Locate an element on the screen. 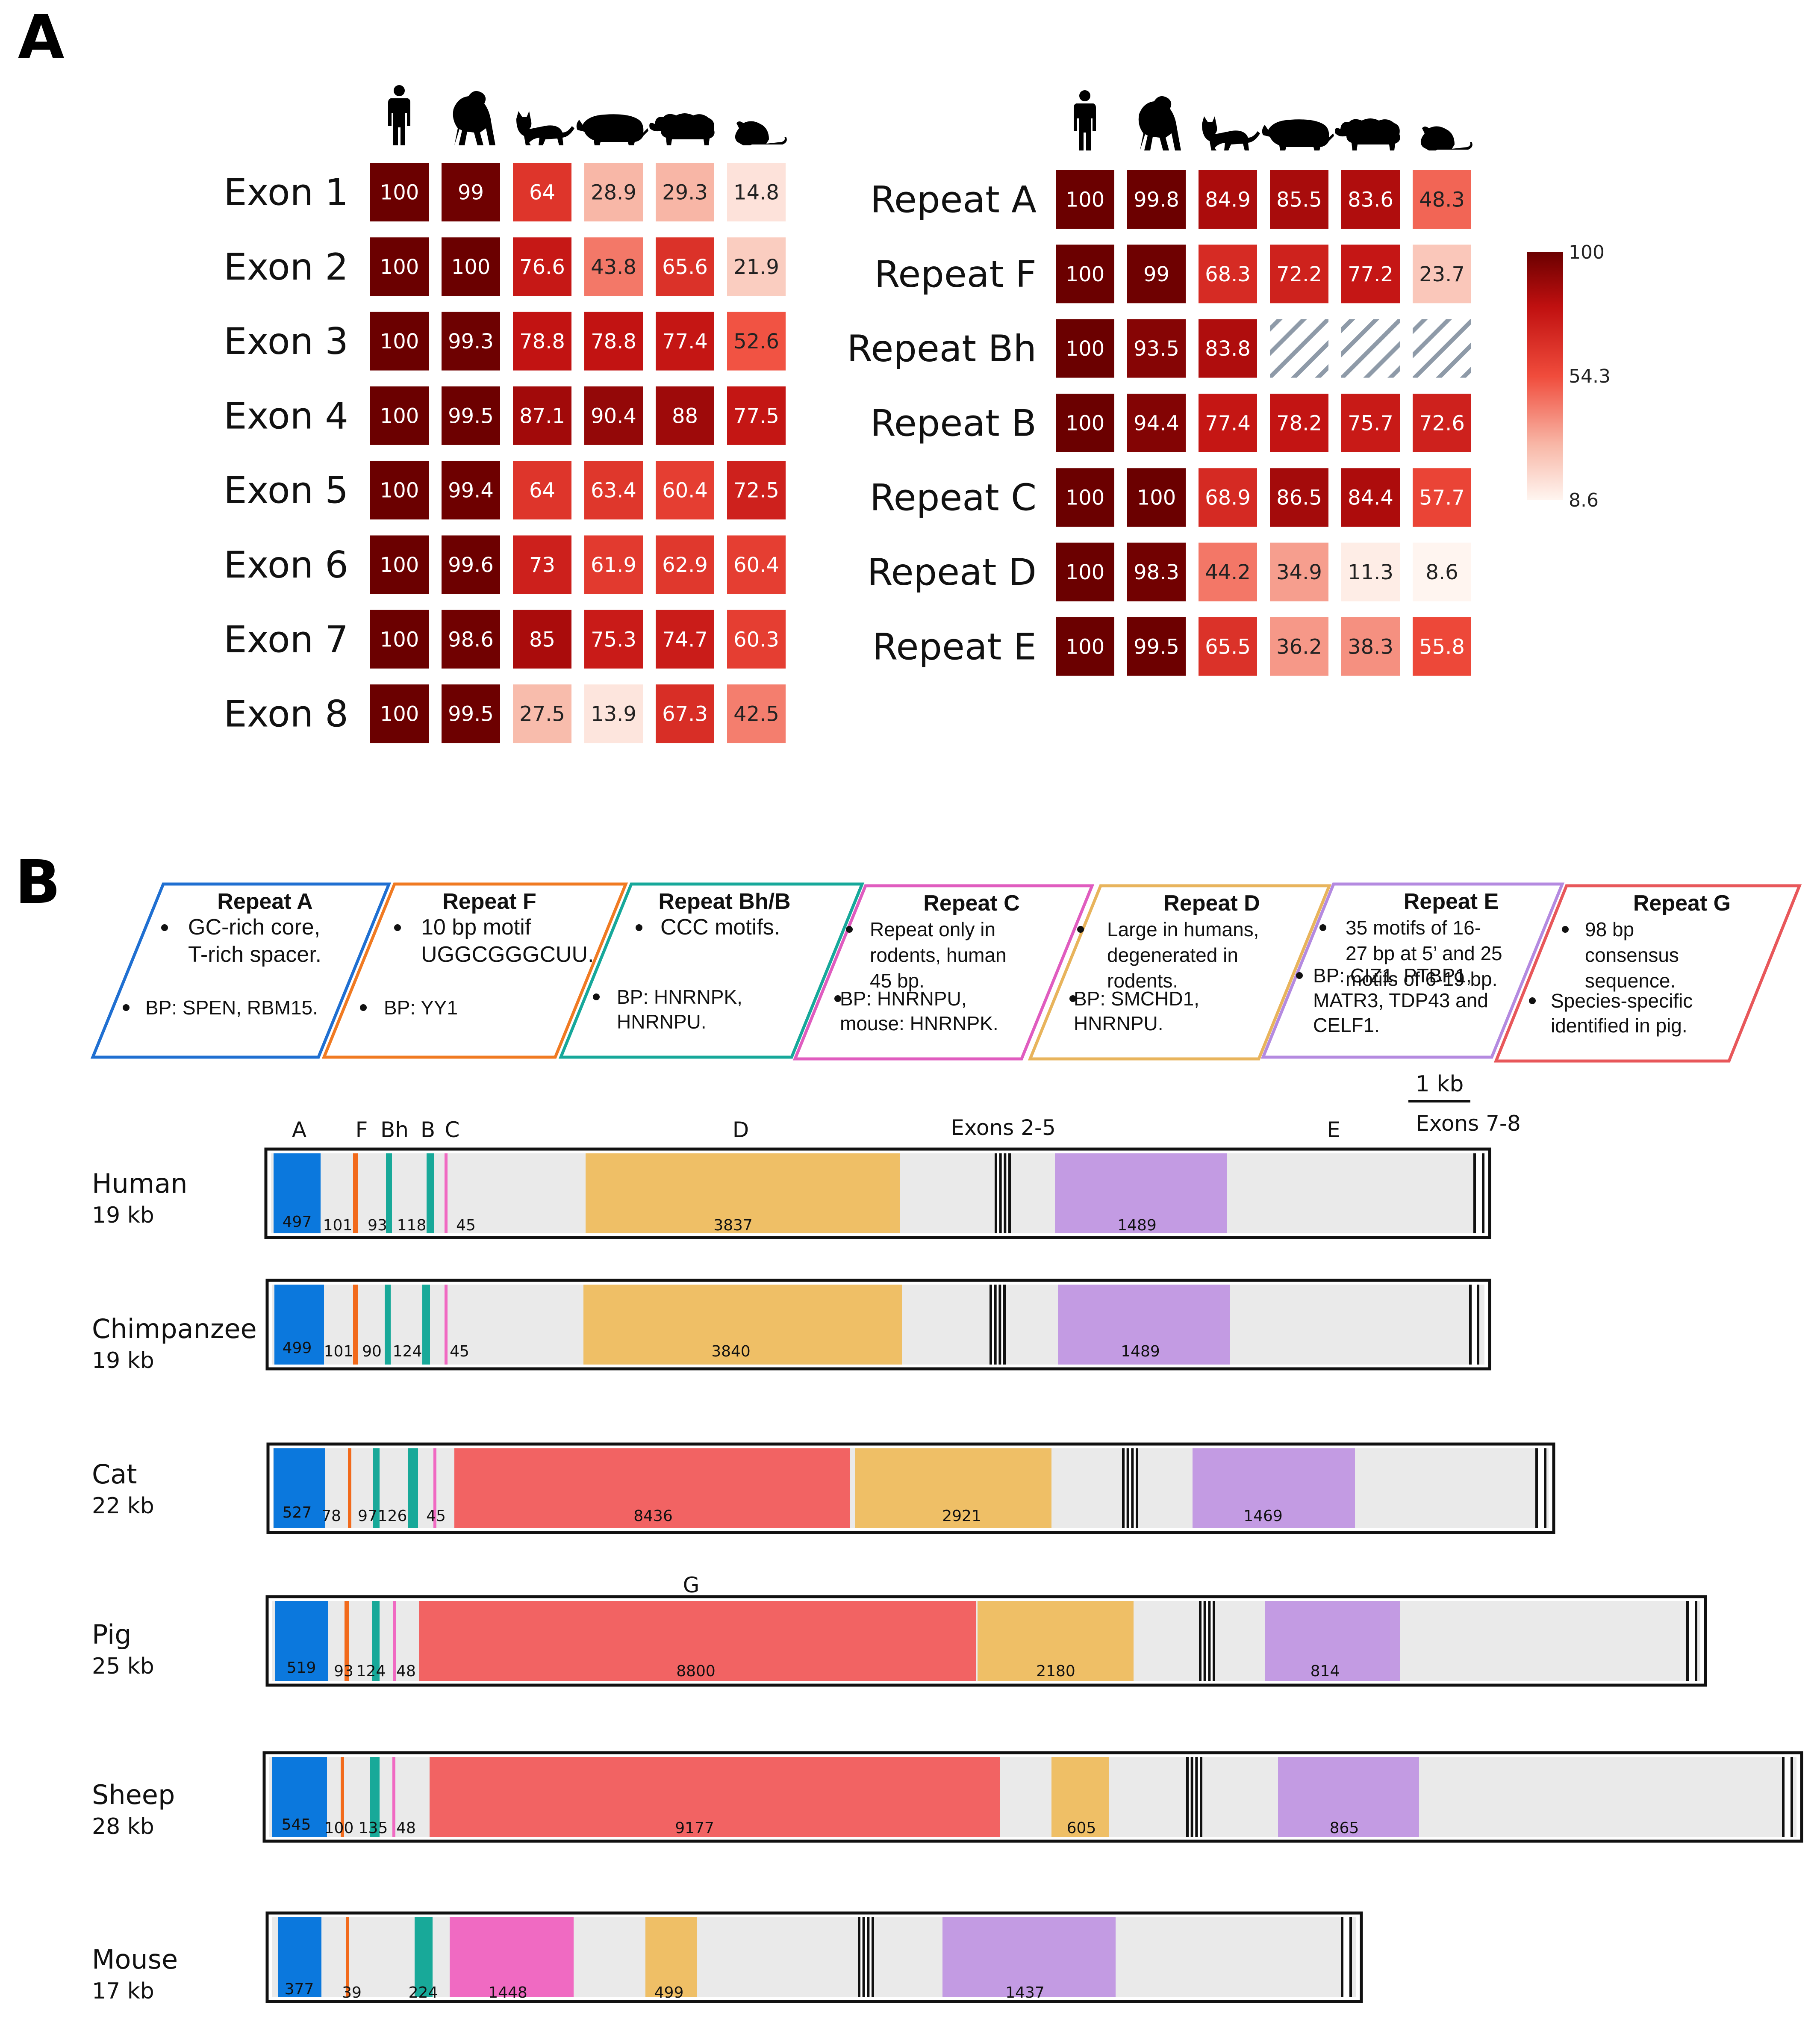 The height and width of the screenshot is (2028, 1820). repeat-cell-value: 84.4 is located at coordinates (1370, 498).